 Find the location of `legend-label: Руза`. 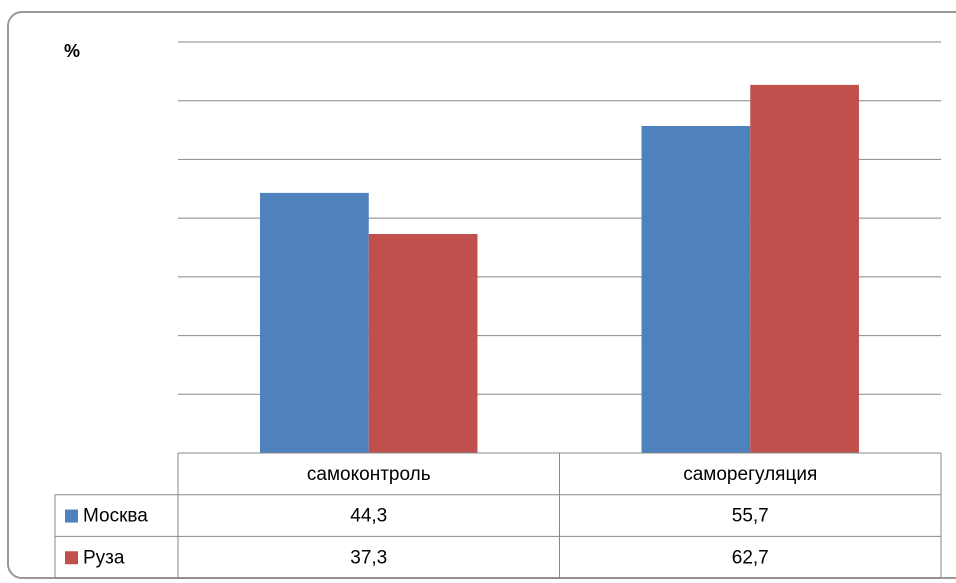

legend-label: Руза is located at coordinates (104, 557).